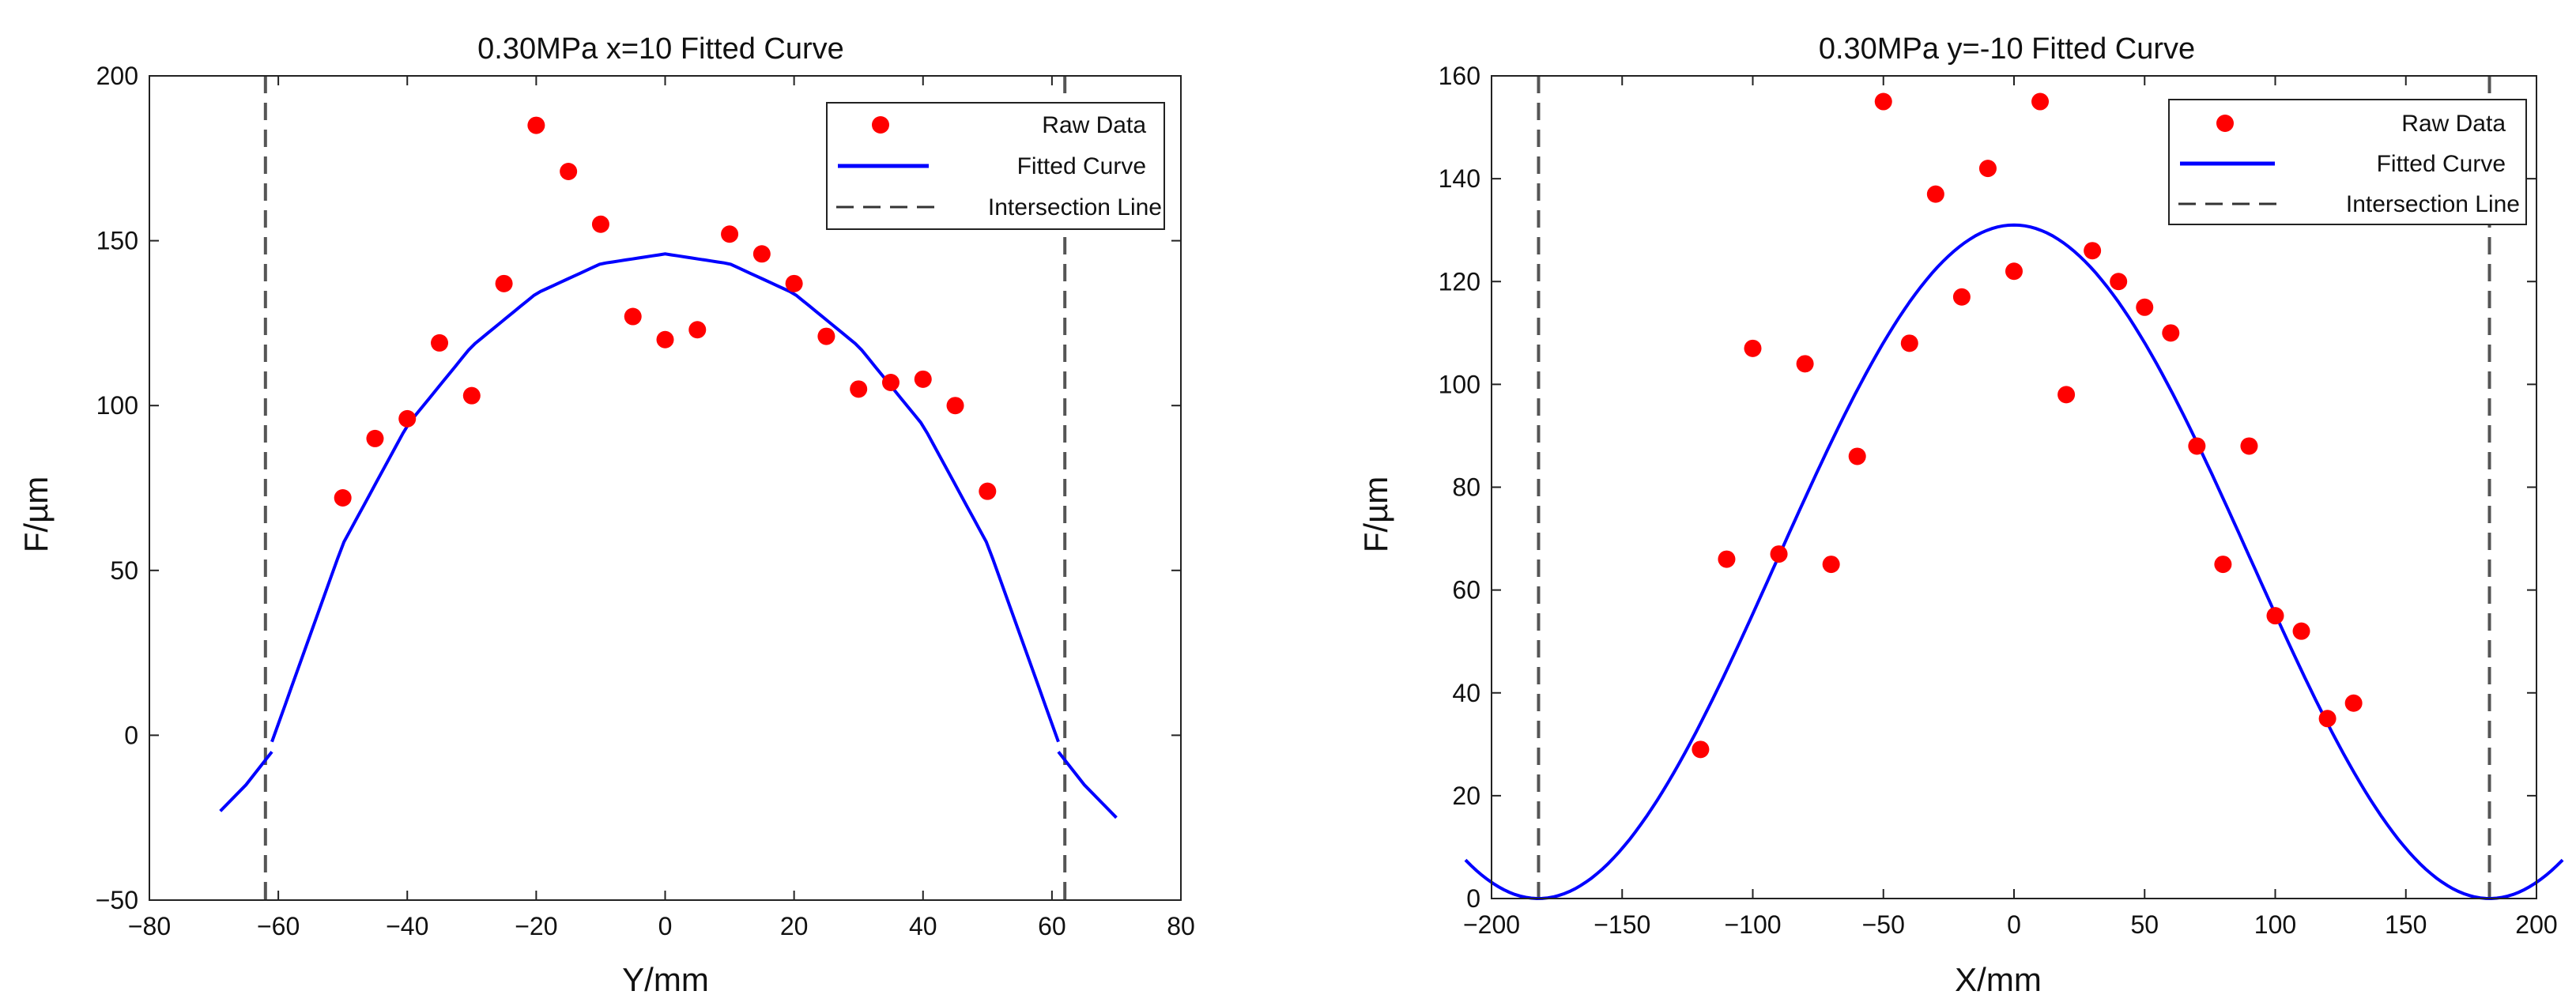 This screenshot has width=2576, height=1006. Describe the element at coordinates (665, 979) in the screenshot. I see `x-axis-label: Y/mm` at that location.